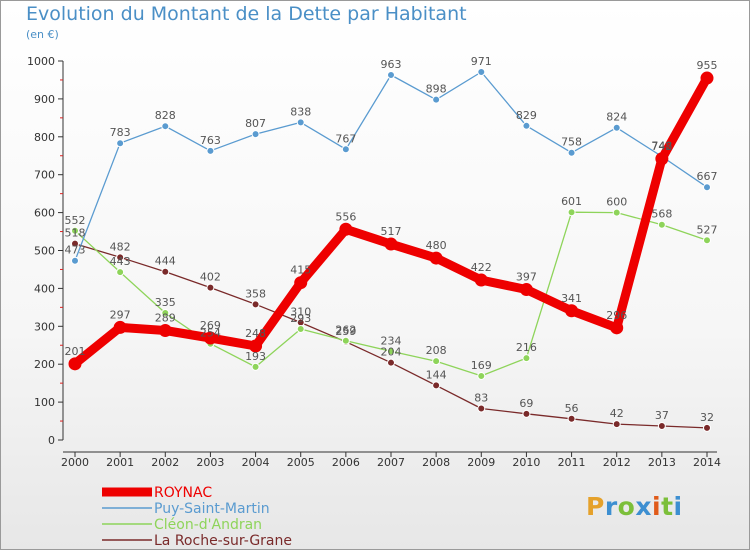  Describe the element at coordinates (44, 175) in the screenshot. I see `y-tick-label: 700` at that location.